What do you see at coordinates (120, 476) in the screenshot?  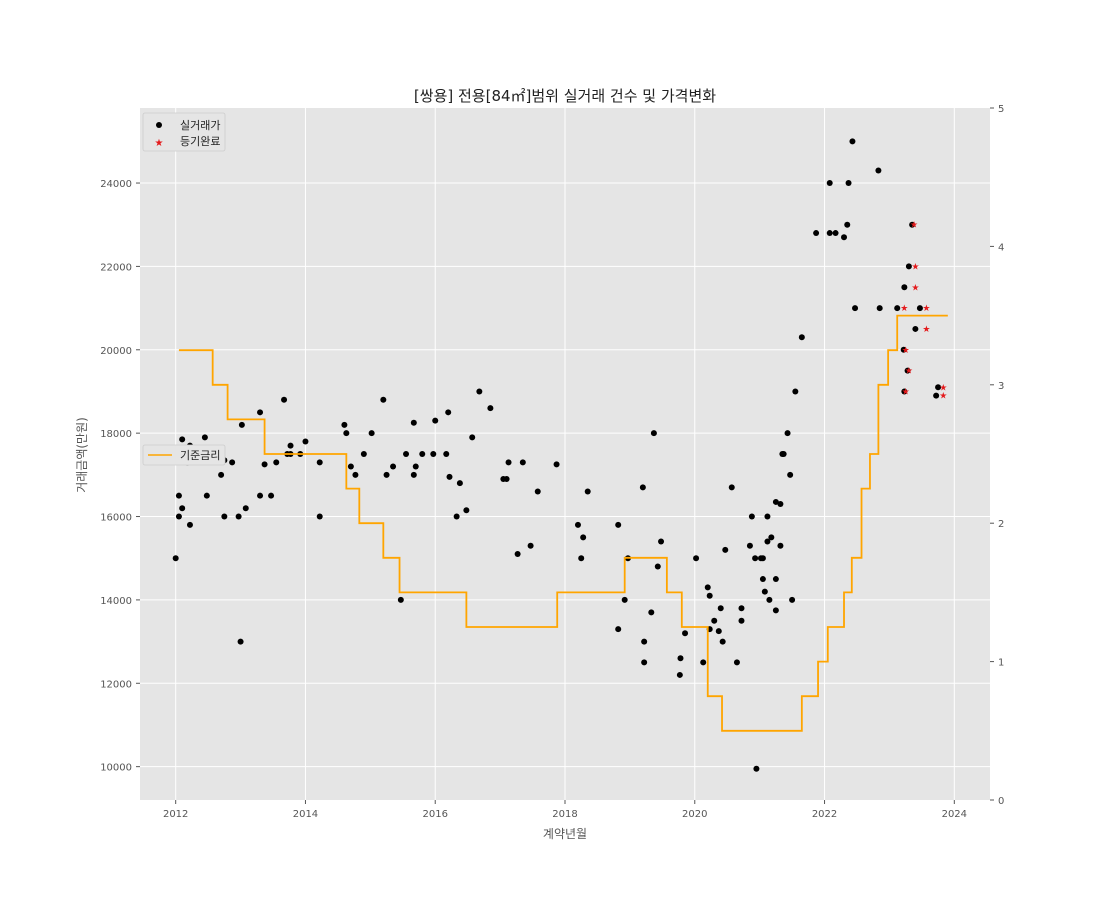 I see `y-axis-ticks: 10000 12000 14000 16000 18000 20000 22000 24000` at bounding box center [120, 476].